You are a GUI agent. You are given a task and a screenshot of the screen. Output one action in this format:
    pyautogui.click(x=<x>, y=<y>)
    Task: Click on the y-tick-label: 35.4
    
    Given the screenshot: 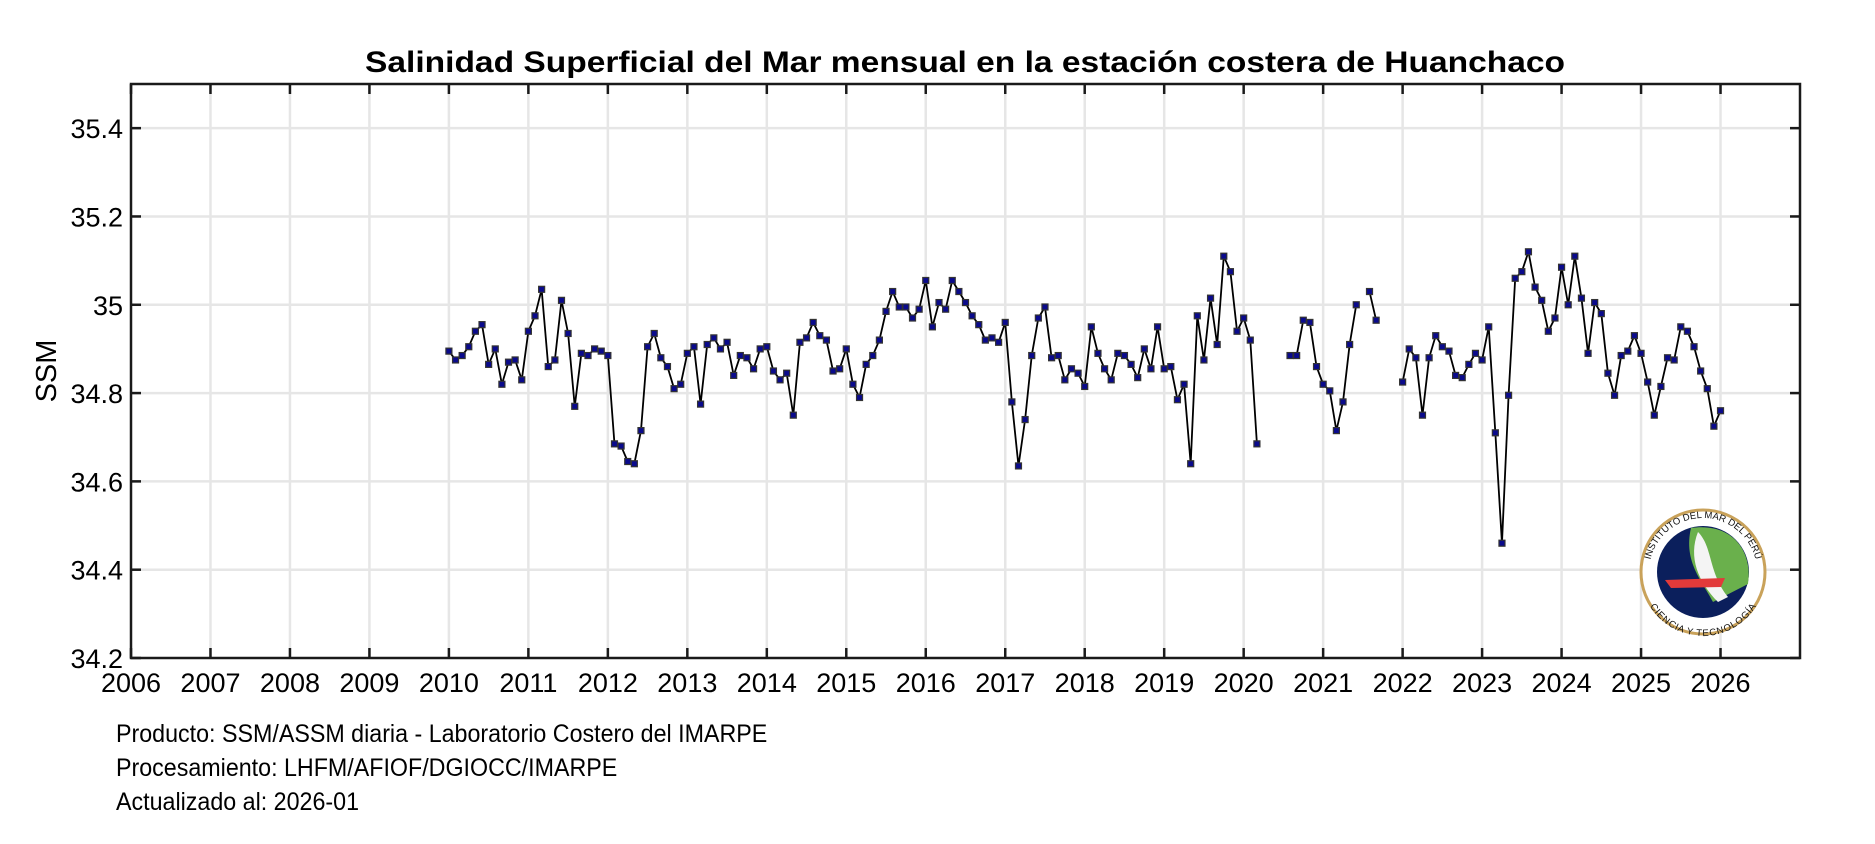 What is the action you would take?
    pyautogui.click(x=96, y=129)
    